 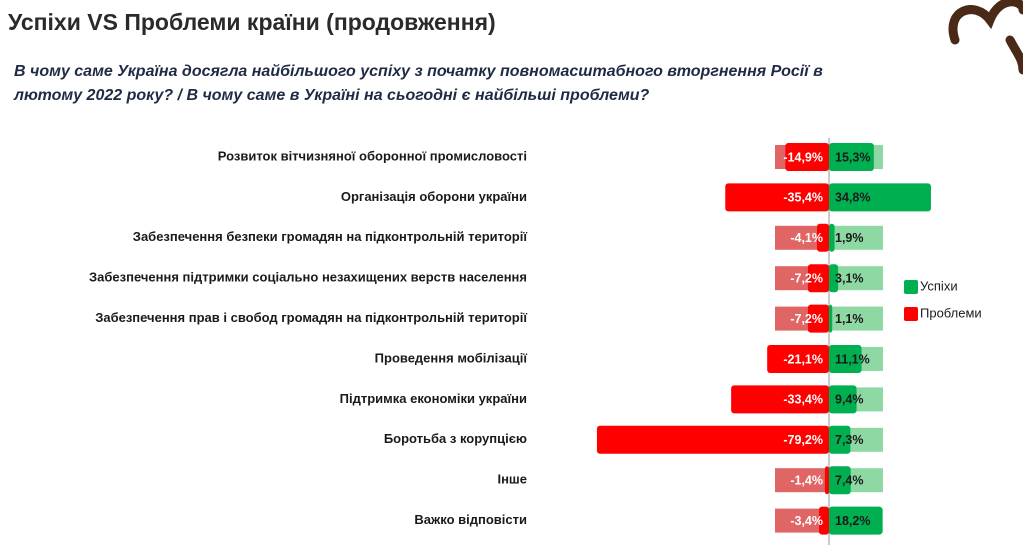 What do you see at coordinates (849, 480) in the screenshot?
I see `value-label: 7,4%` at bounding box center [849, 480].